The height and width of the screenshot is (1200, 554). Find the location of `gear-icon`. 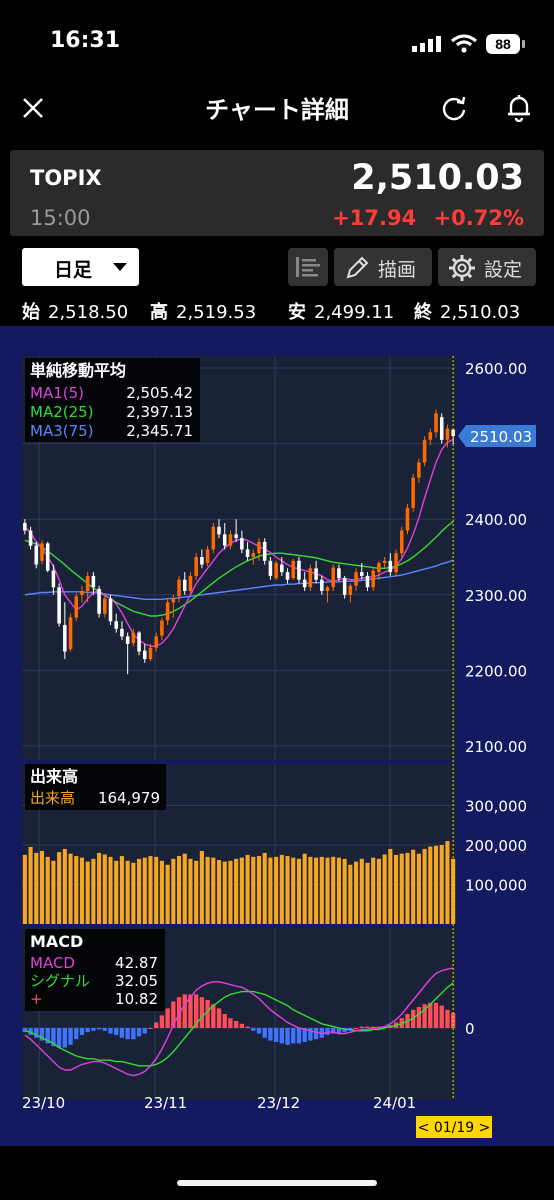

gear-icon is located at coordinates (462, 268).